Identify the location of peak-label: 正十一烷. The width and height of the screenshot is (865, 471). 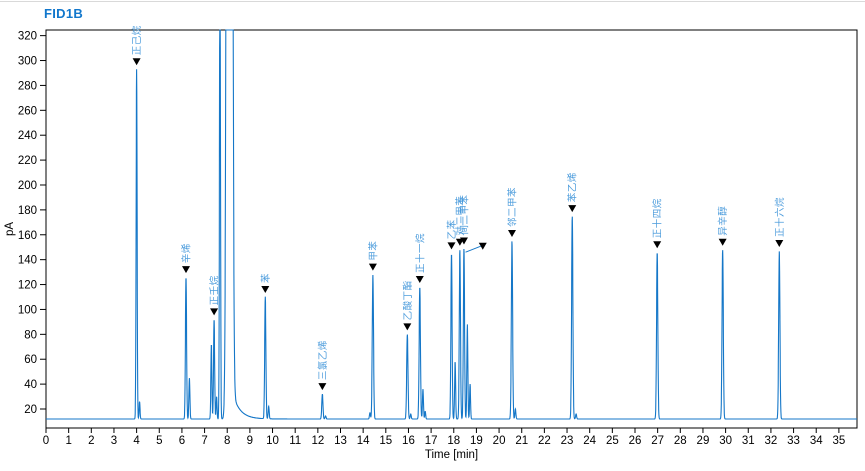
(420, 253).